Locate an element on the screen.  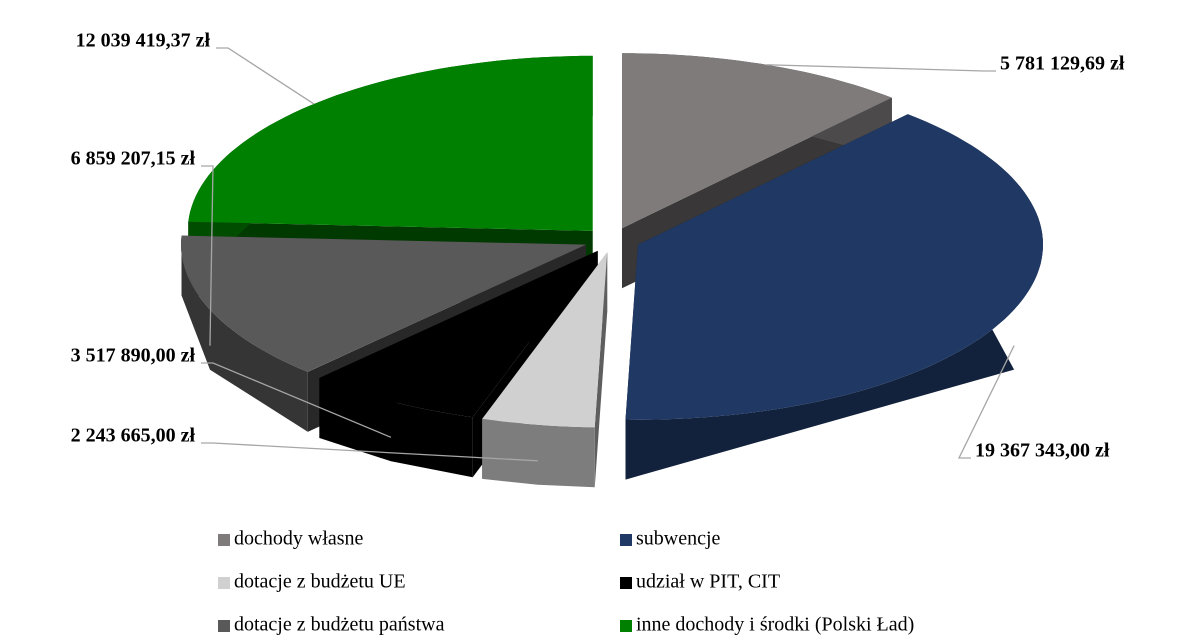
legend-label: dotacje z budżetu UE is located at coordinates (320, 582).